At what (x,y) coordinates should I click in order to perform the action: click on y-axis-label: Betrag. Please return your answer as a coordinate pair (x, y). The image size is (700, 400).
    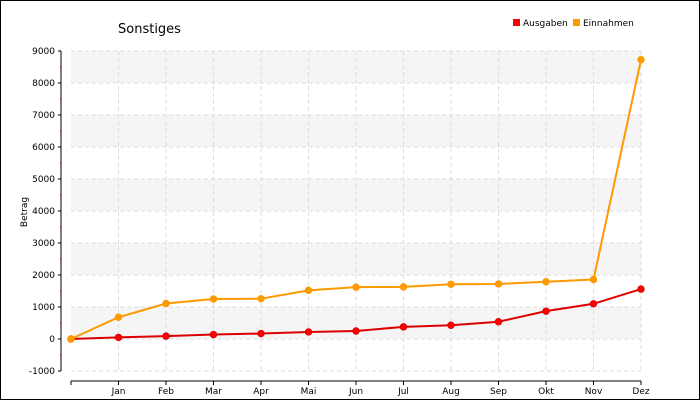
    Looking at the image, I should click on (25, 212).